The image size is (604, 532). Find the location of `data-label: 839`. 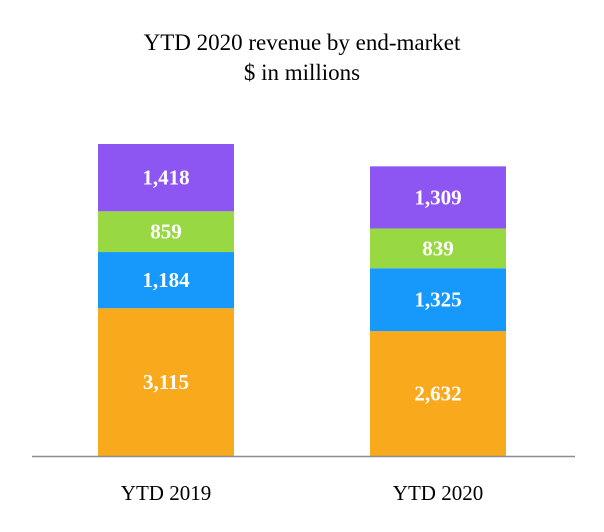

data-label: 839 is located at coordinates (438, 248).